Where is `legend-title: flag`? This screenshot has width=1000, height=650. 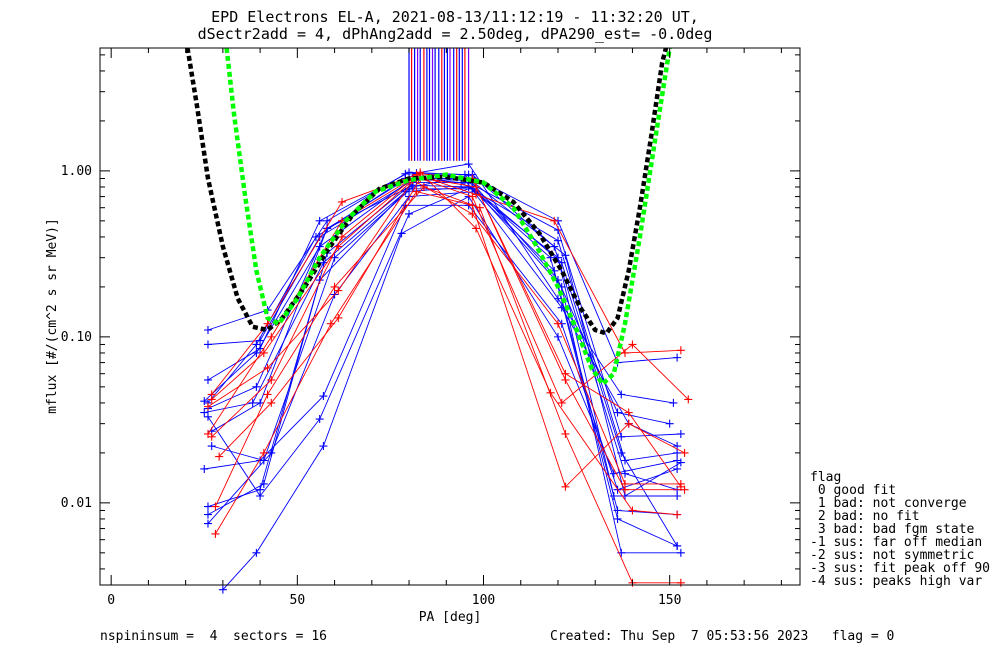 legend-title: flag is located at coordinates (825, 477).